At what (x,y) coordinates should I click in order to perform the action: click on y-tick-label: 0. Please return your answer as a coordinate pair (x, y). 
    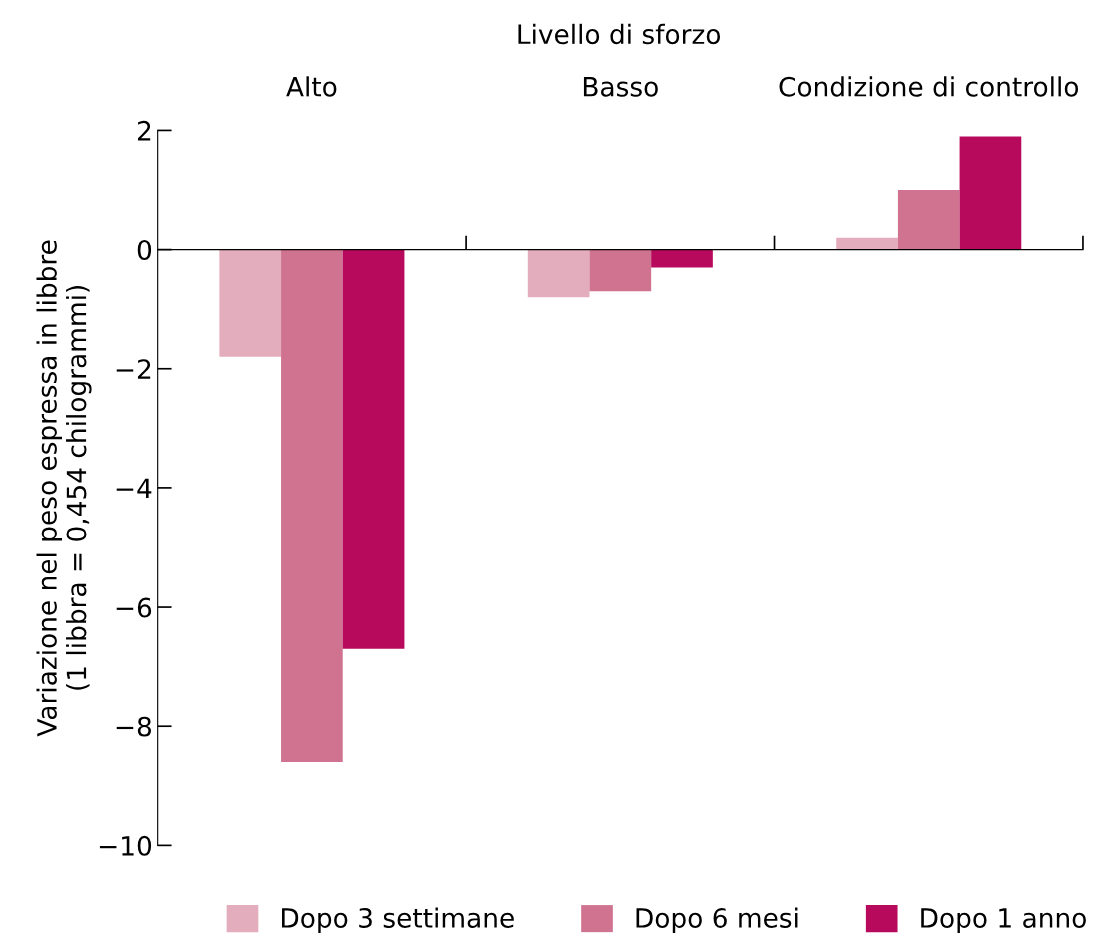
    Looking at the image, I should click on (144, 250).